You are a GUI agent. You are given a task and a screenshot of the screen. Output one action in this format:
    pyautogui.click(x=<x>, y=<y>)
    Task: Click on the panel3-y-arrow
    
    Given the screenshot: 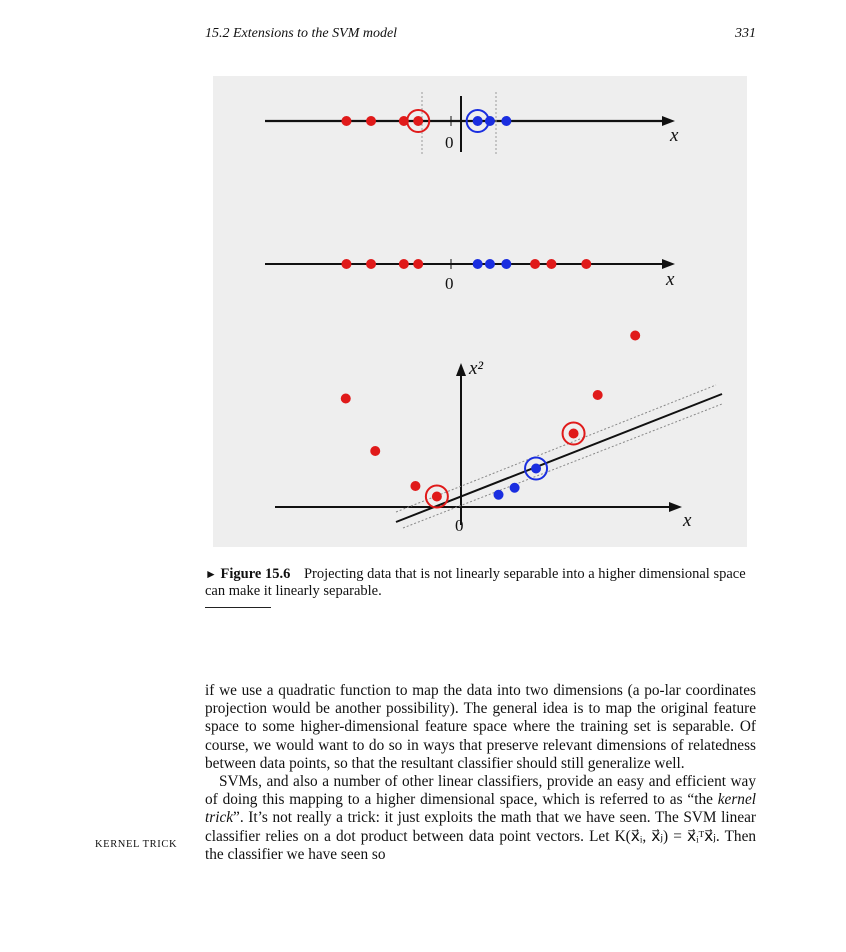 What is the action you would take?
    pyautogui.click(x=461, y=369)
    